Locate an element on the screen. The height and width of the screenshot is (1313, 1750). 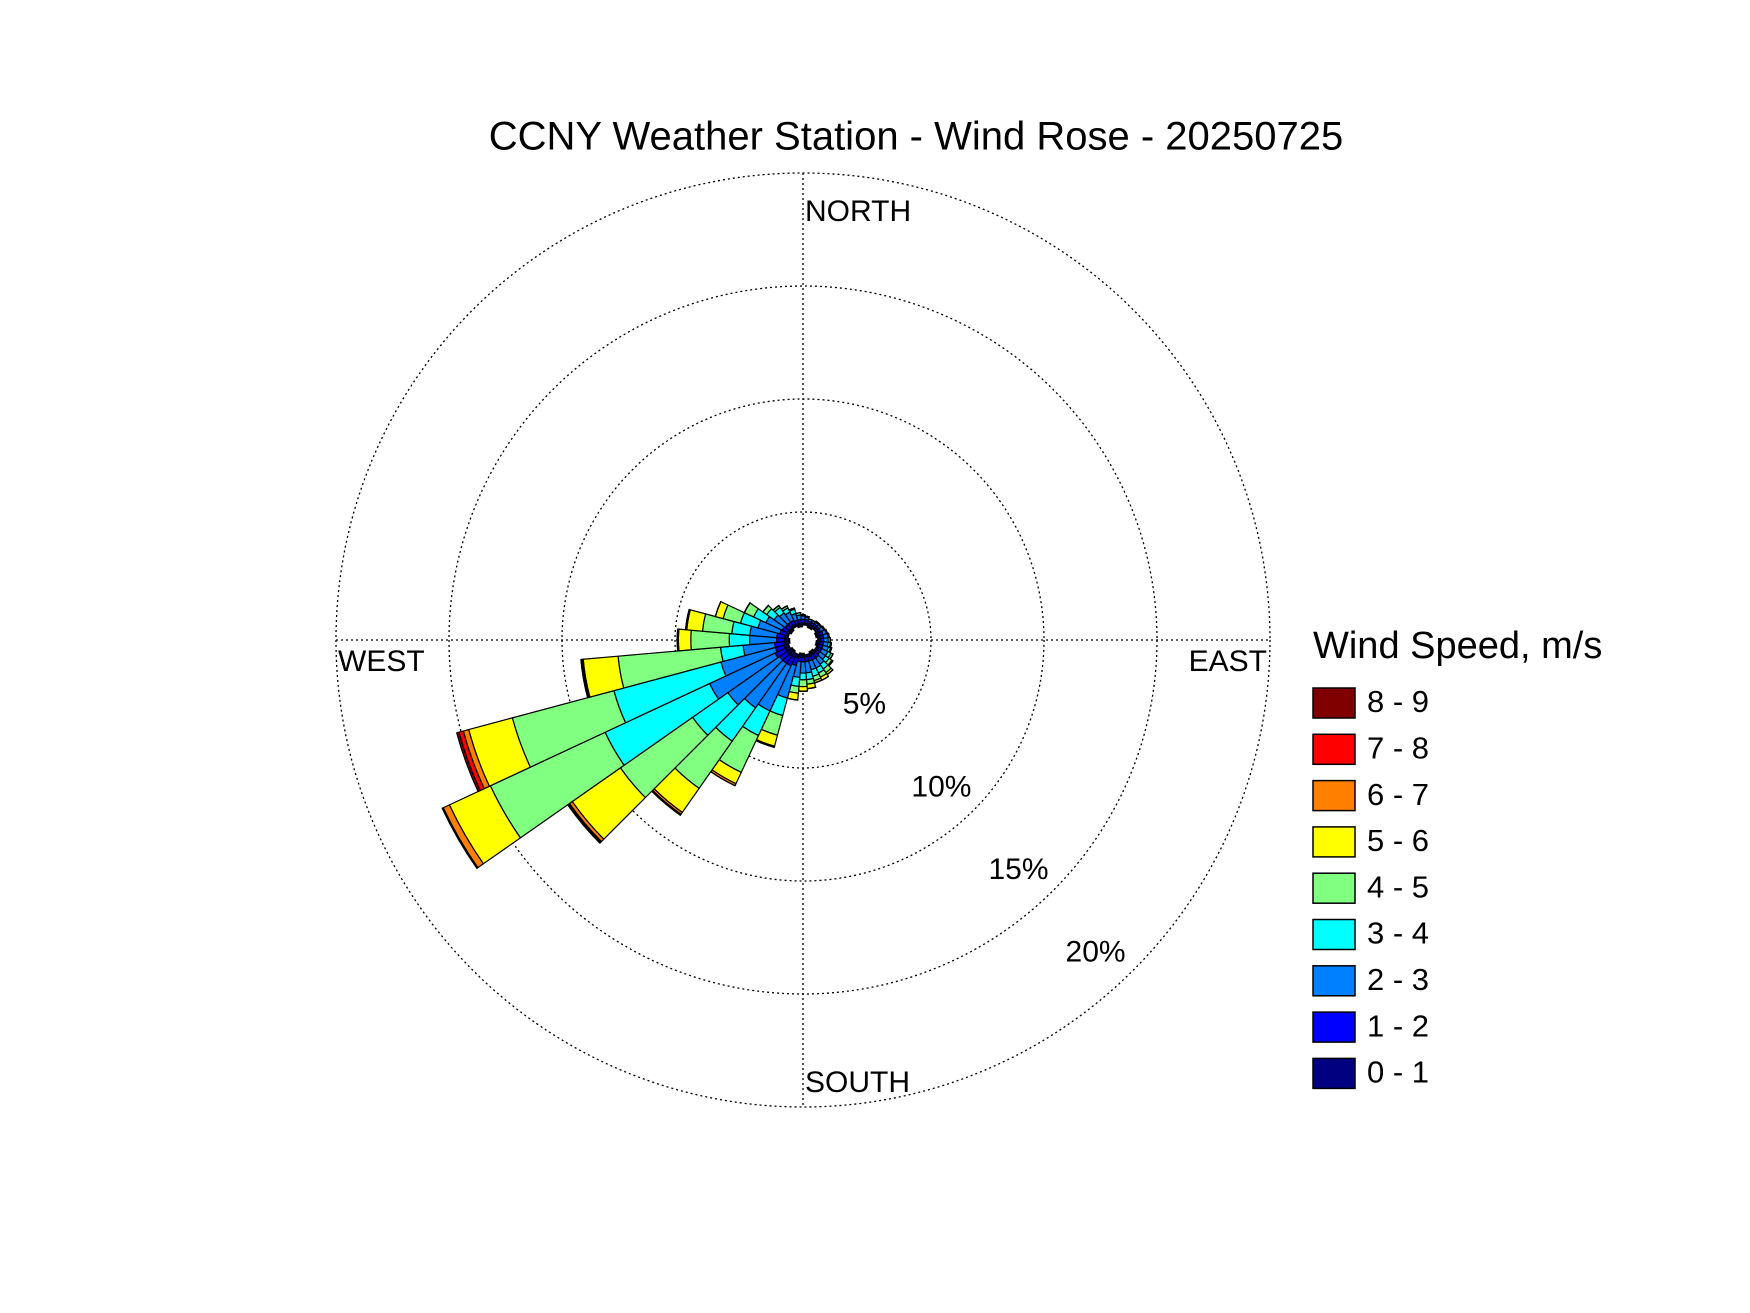
legend-label: 0 - 1 is located at coordinates (1398, 1072).